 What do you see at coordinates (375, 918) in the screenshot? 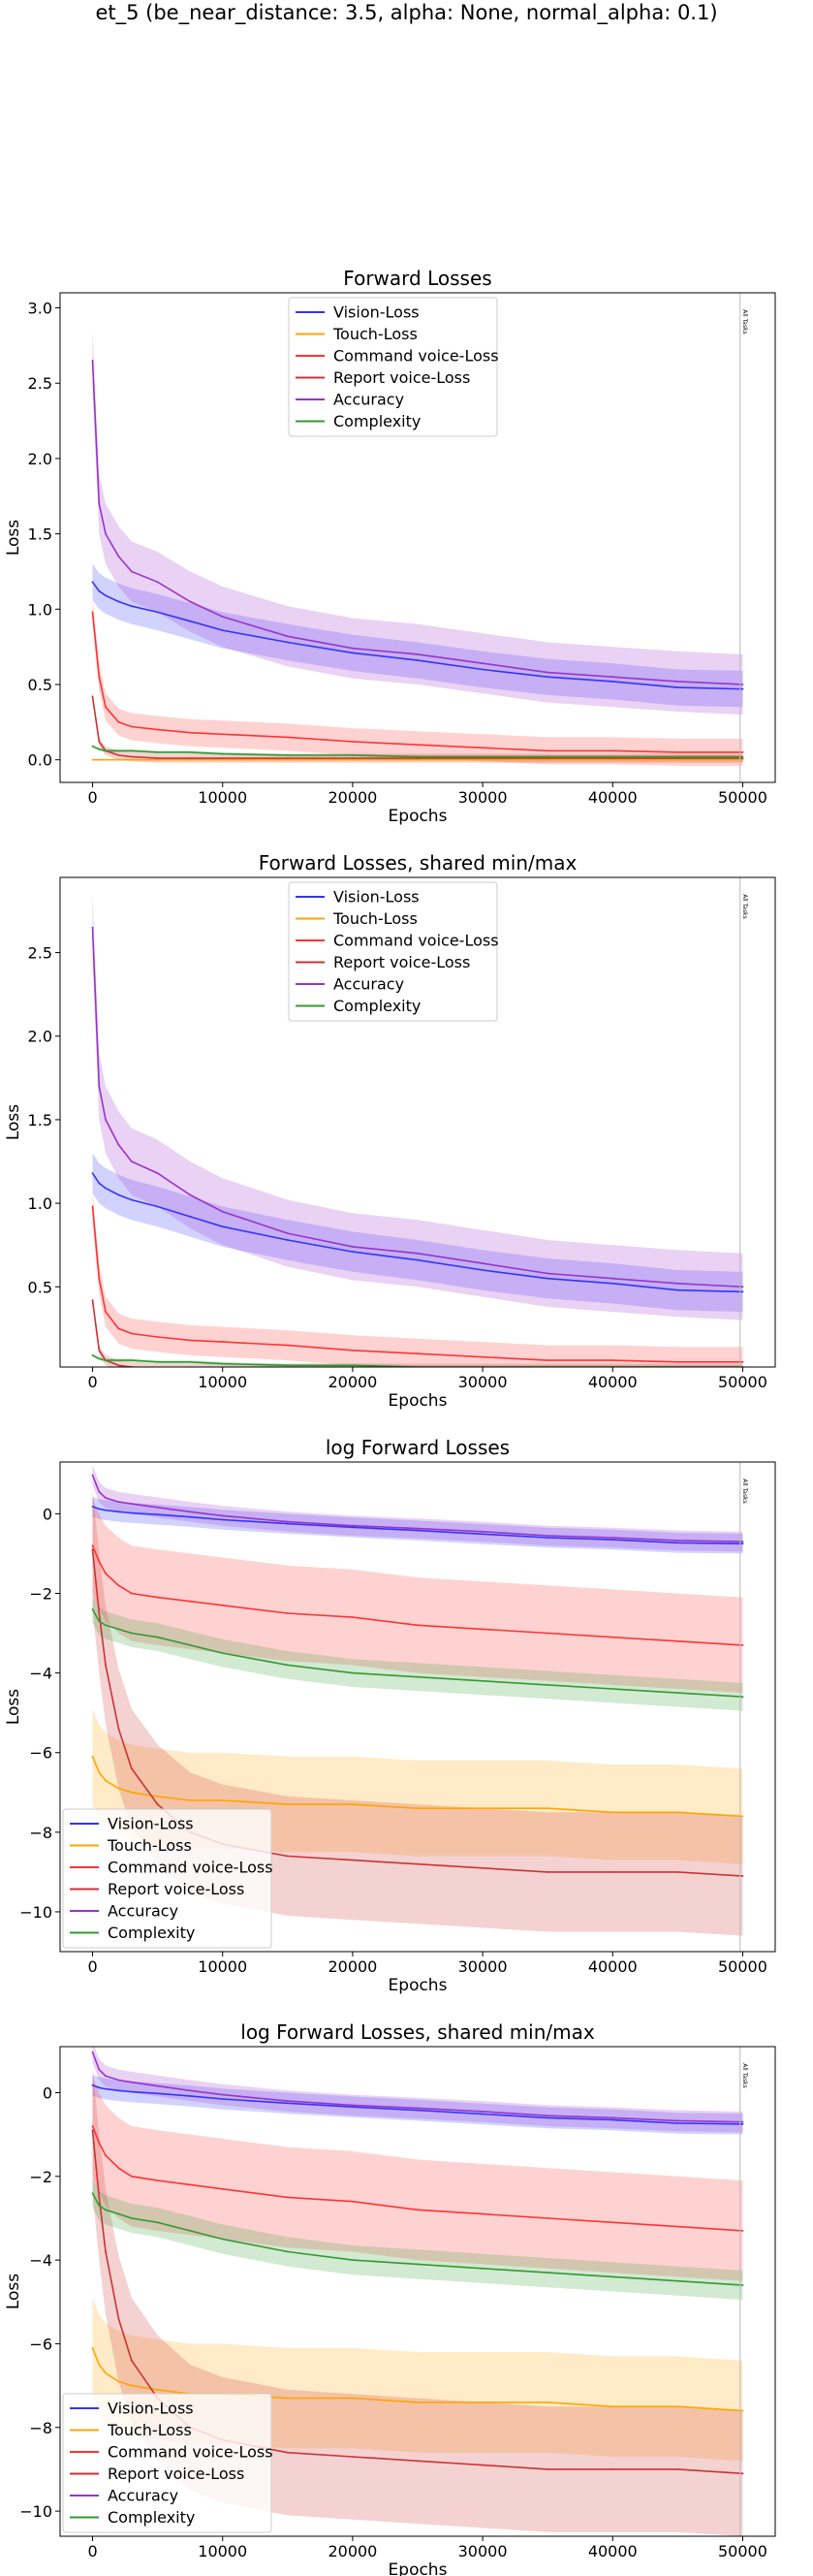
I see `legend-label-touch-loss: Touch-Loss` at bounding box center [375, 918].